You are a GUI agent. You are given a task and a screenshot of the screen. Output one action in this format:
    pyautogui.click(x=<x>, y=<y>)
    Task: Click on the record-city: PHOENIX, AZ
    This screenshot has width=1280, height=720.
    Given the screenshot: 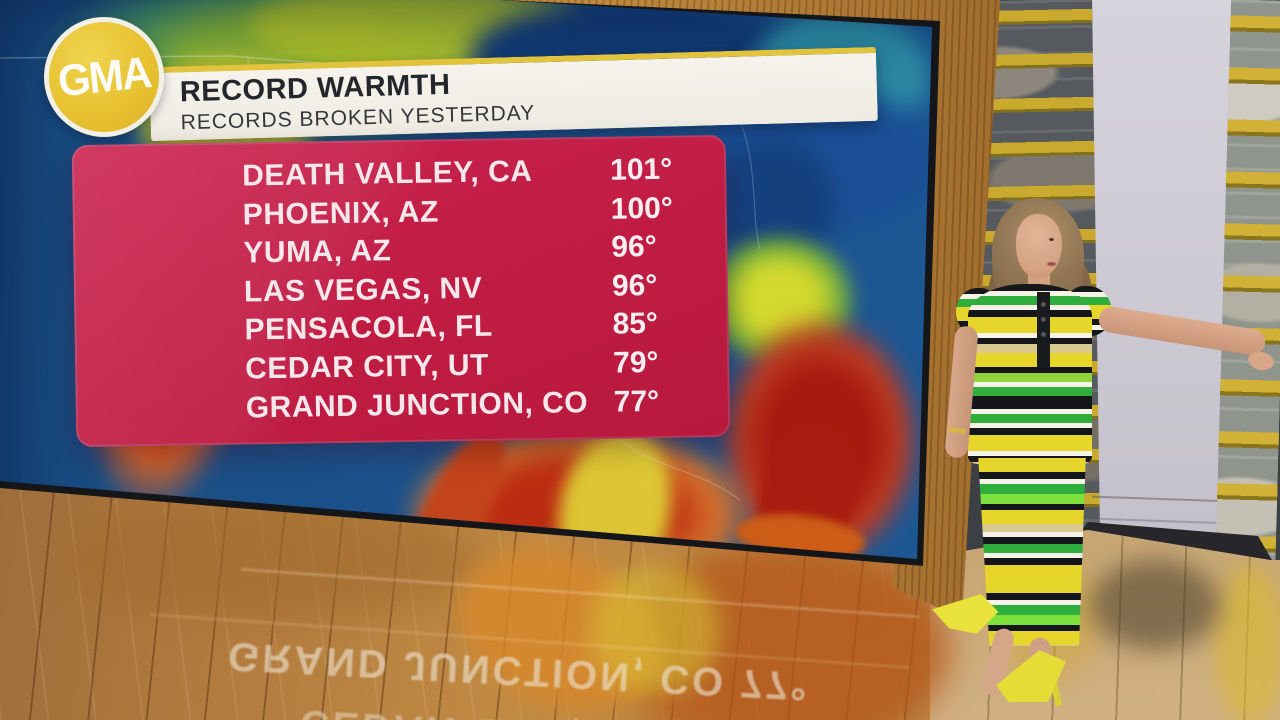 What is the action you would take?
    pyautogui.click(x=341, y=213)
    